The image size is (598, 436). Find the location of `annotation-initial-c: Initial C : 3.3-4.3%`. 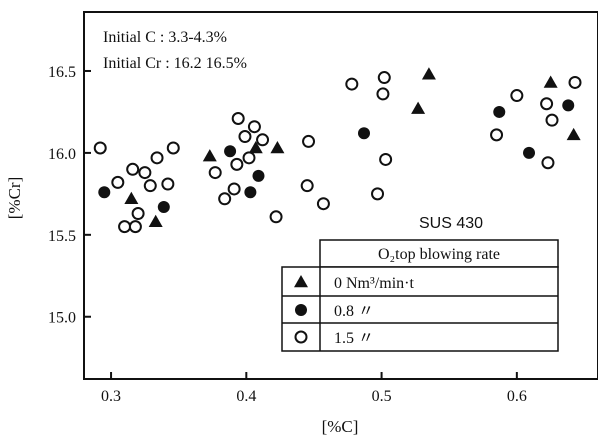

annotation-initial-c: Initial C : 3.3-4.3% is located at coordinates (165, 37).